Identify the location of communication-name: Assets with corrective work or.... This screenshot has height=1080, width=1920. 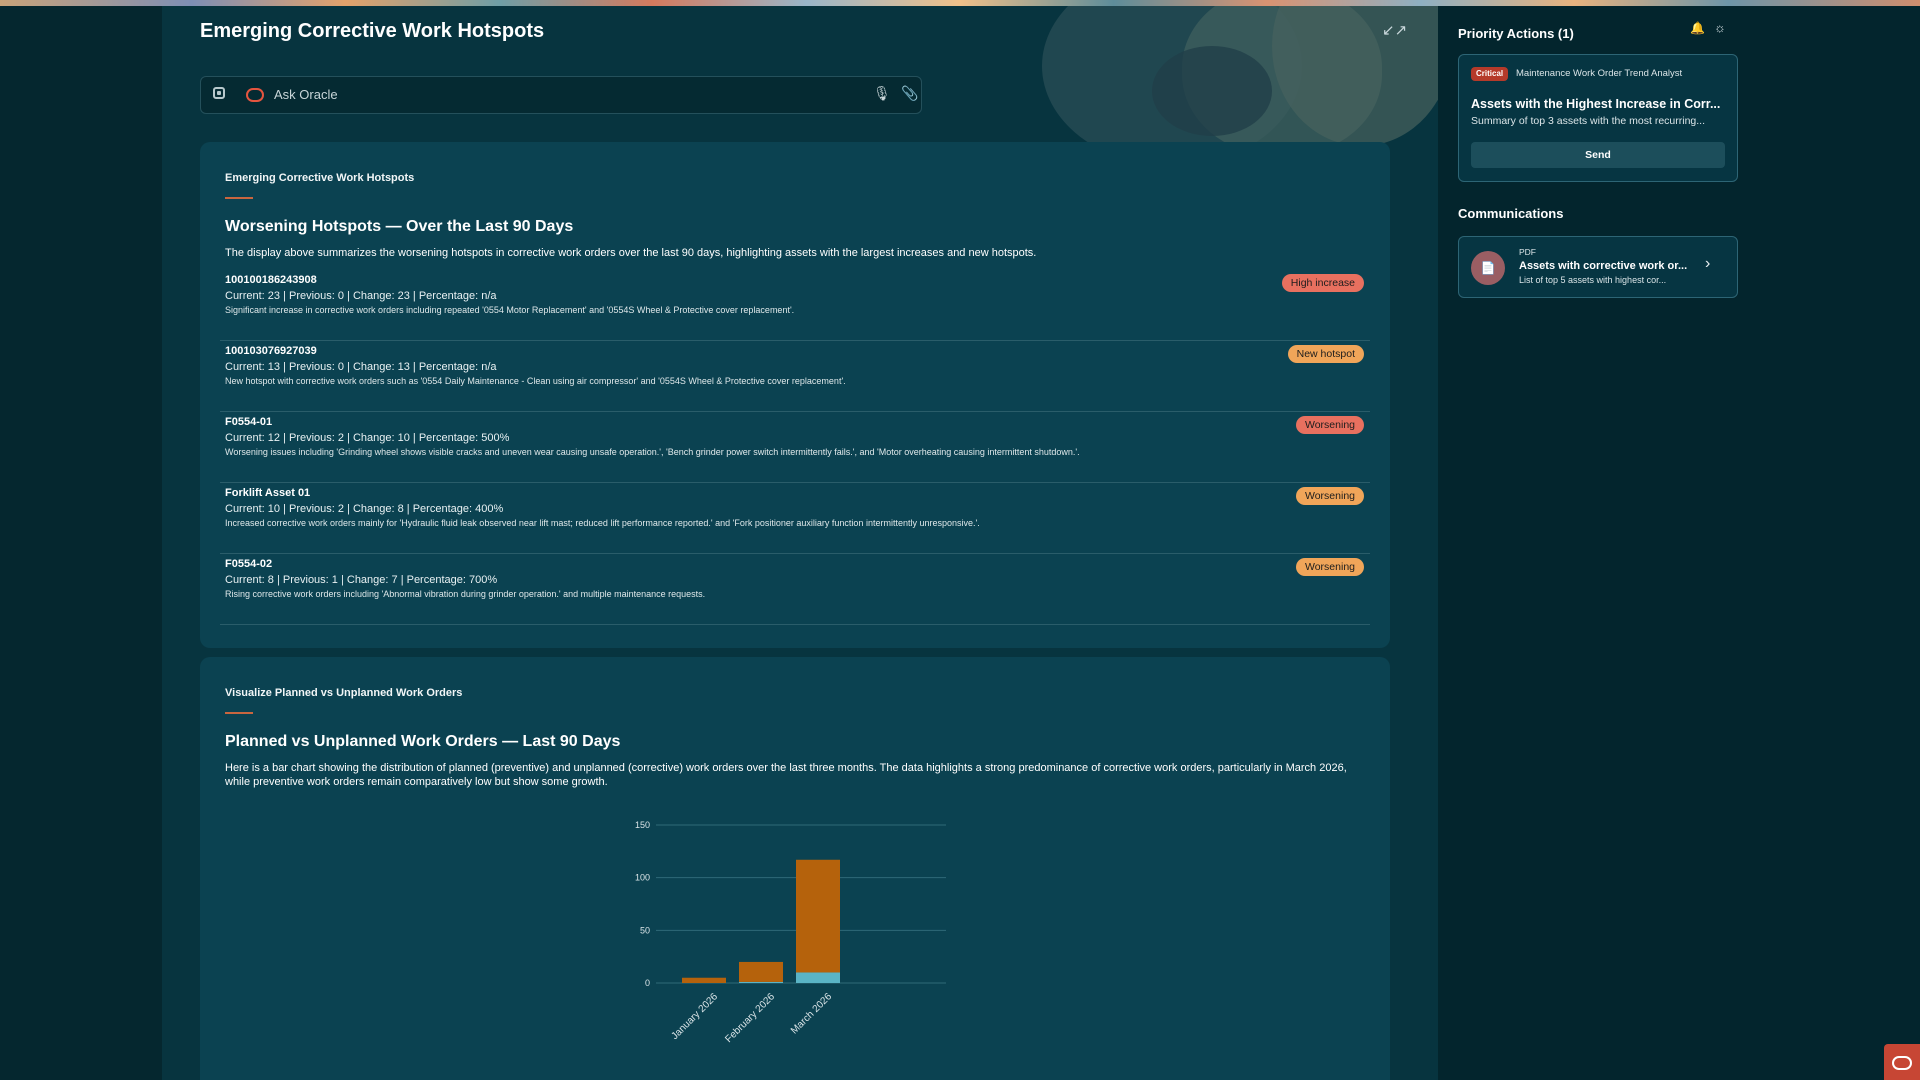
(1603, 266).